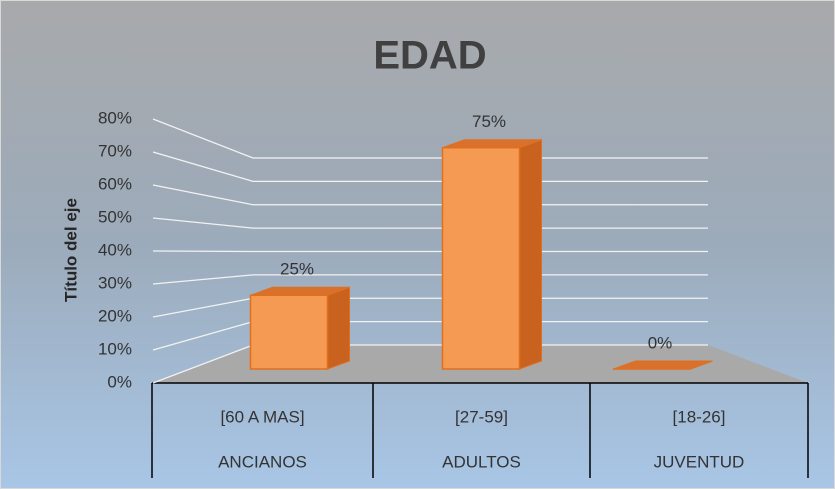 This screenshot has width=835, height=489. Describe the element at coordinates (429, 56) in the screenshot. I see `chart-title: EDAD` at that location.